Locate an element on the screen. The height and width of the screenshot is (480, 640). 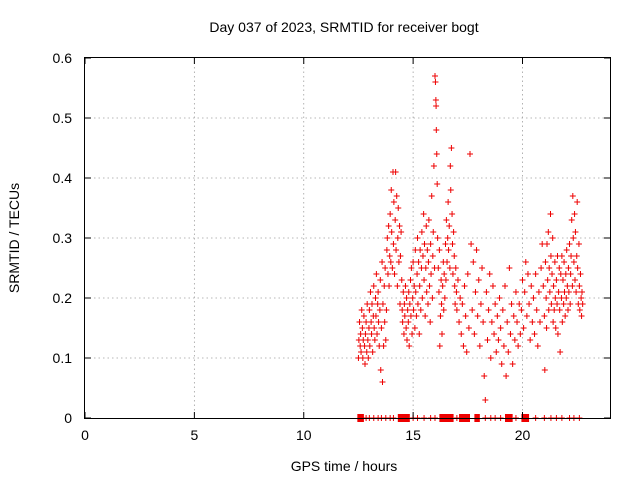
y-tick-label: 0.5 is located at coordinates (63, 118).